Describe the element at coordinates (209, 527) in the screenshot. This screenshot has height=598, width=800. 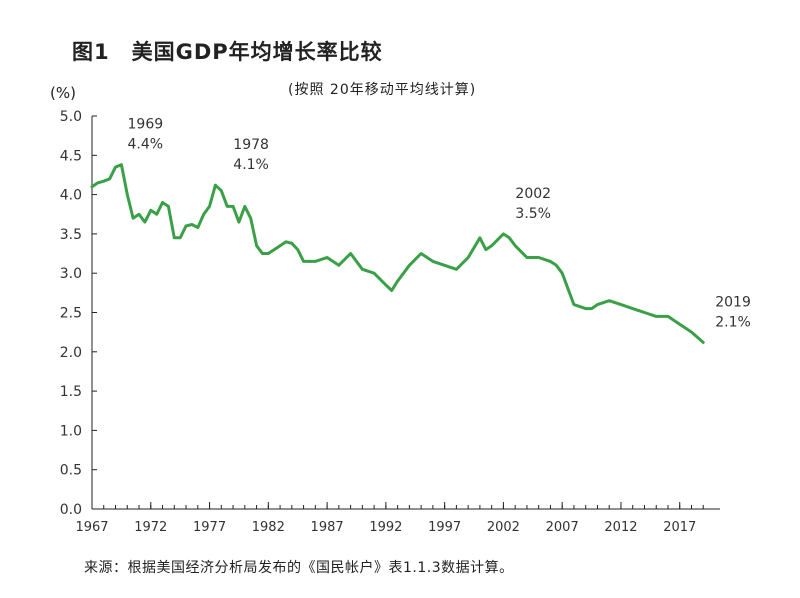
I see `x-tick-label: 1977` at that location.